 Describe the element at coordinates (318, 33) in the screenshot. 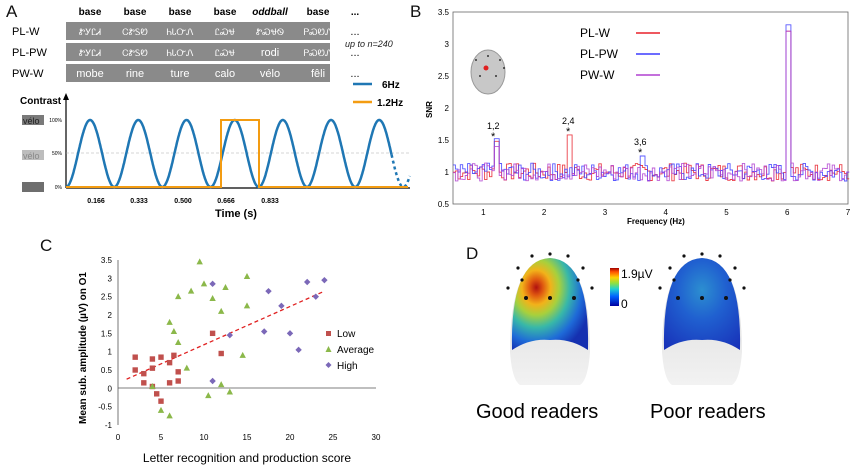

I see `stim-0-5: ᏢᏍᏬᏁ` at that location.